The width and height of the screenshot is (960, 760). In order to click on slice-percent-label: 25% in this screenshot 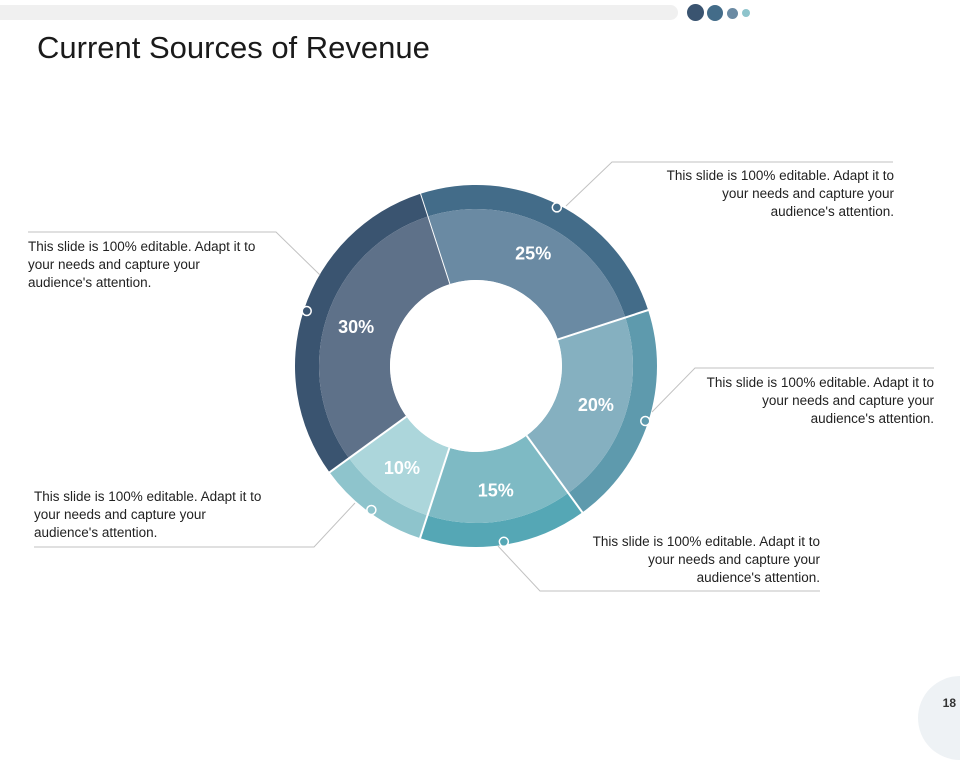, I will do `click(533, 254)`.